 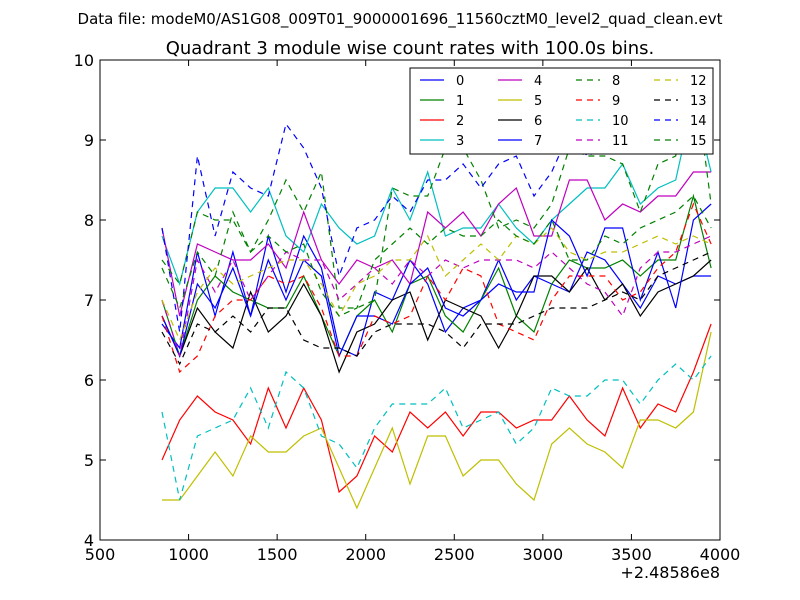 I want to click on legend-label-11: 11, so click(x=620, y=141).